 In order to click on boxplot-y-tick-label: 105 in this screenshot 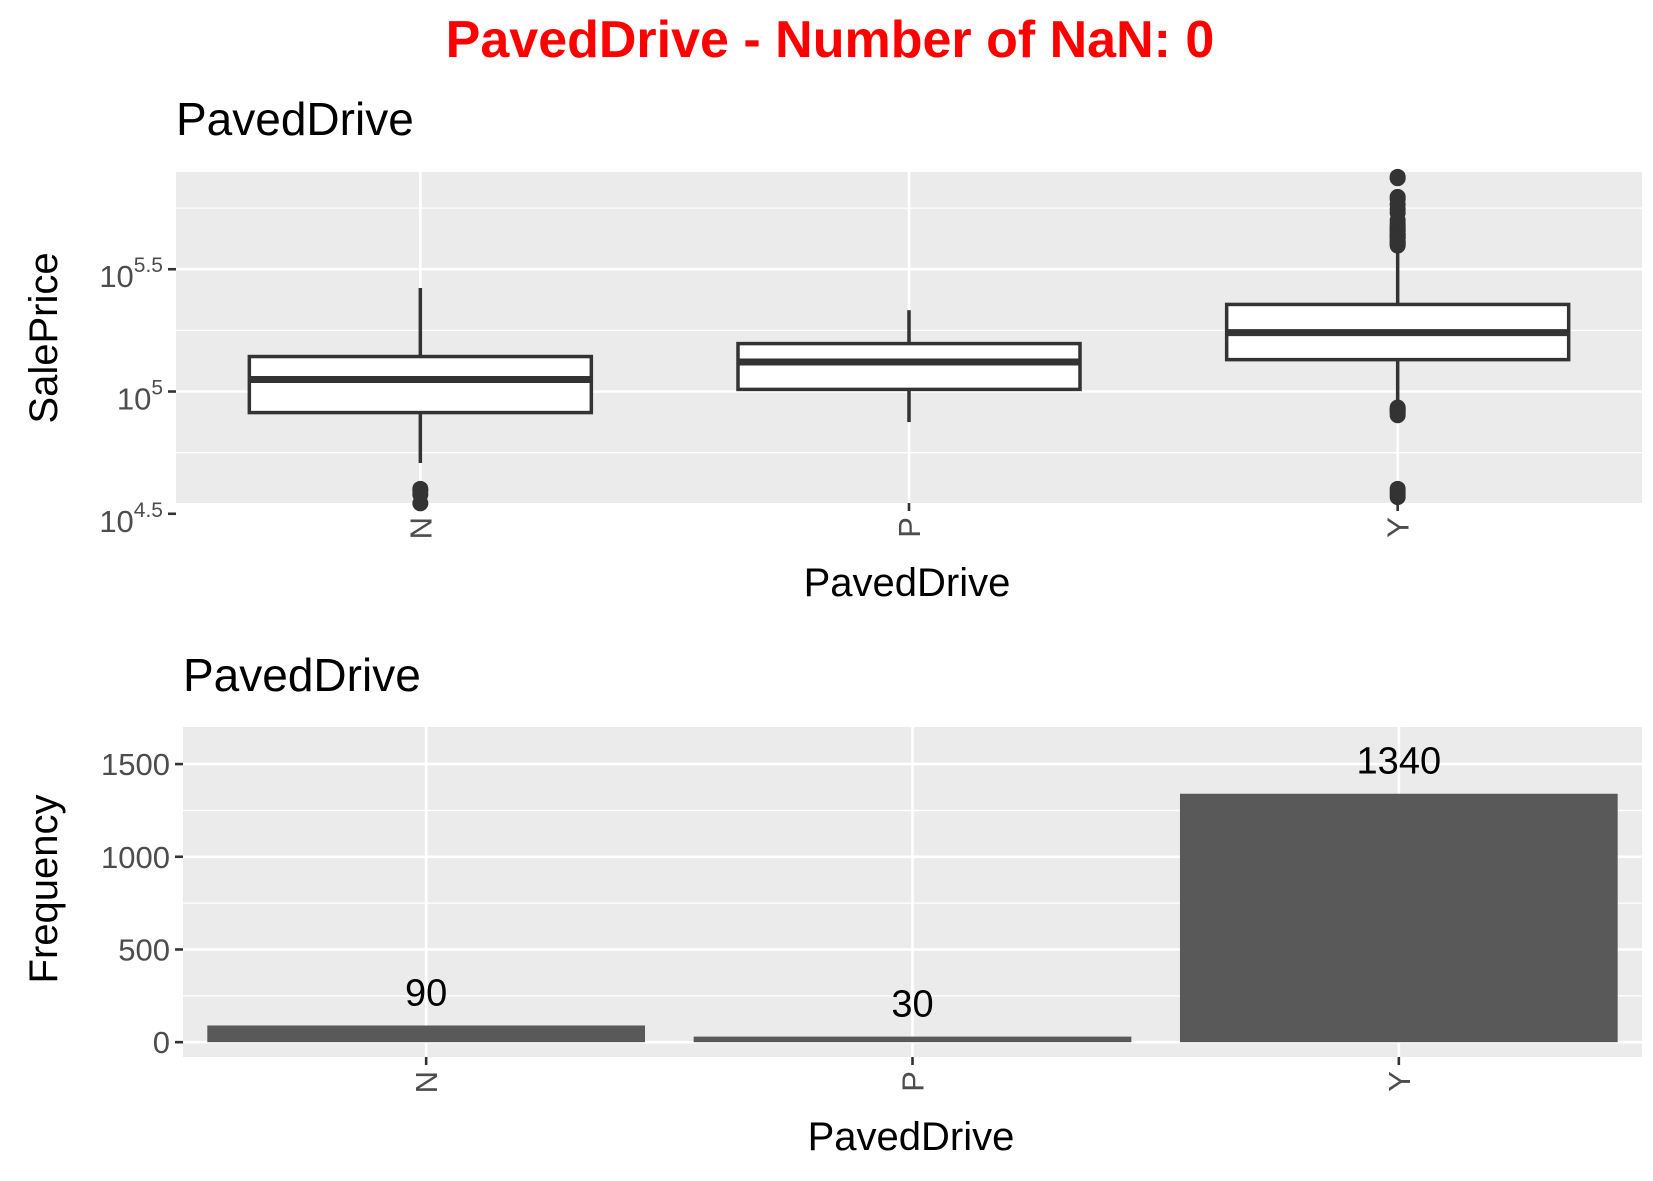, I will do `click(140, 397)`.